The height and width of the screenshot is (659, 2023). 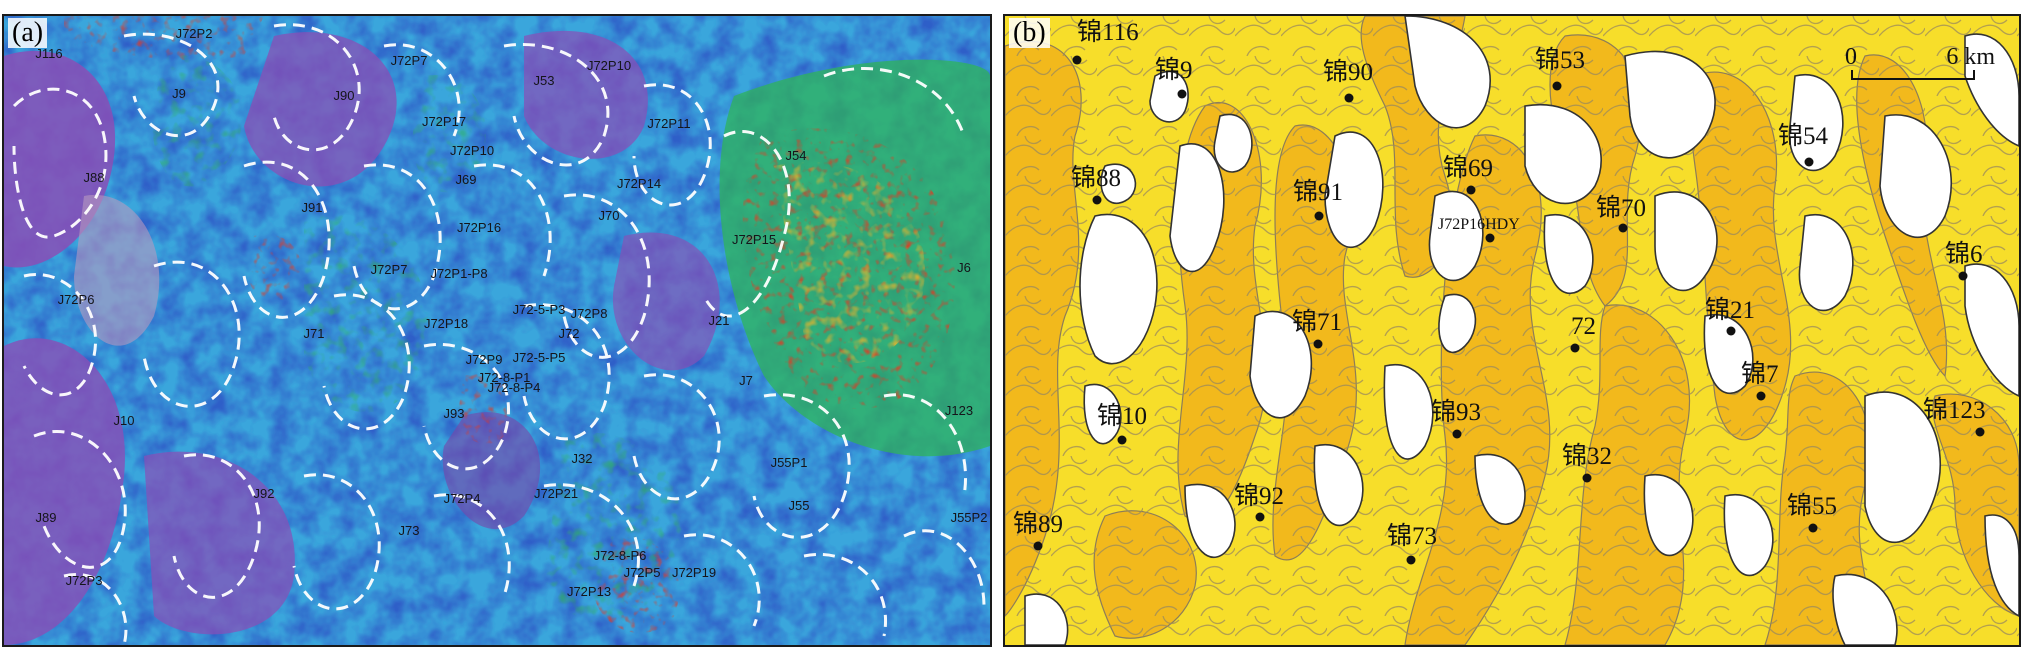 What do you see at coordinates (1974, 74) in the screenshot?
I see `scale-bar-tick-right` at bounding box center [1974, 74].